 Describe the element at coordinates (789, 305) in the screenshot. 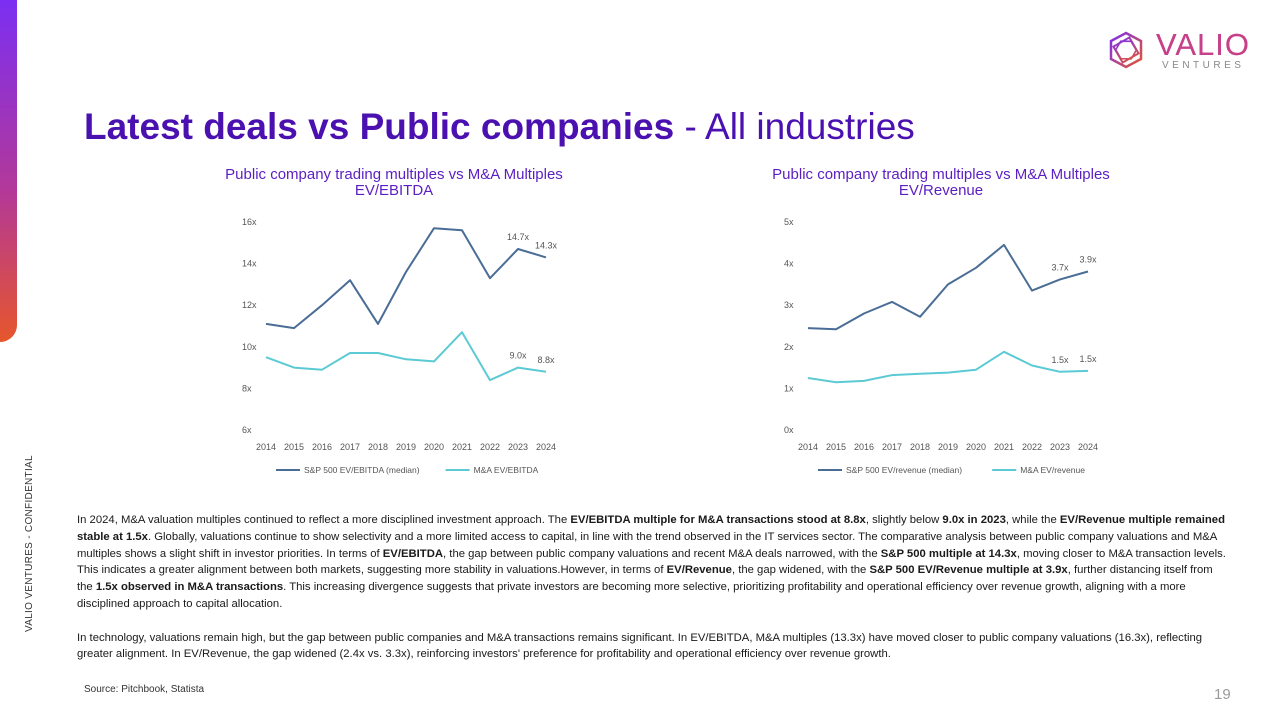

I see `y-tick-label: 3x` at that location.